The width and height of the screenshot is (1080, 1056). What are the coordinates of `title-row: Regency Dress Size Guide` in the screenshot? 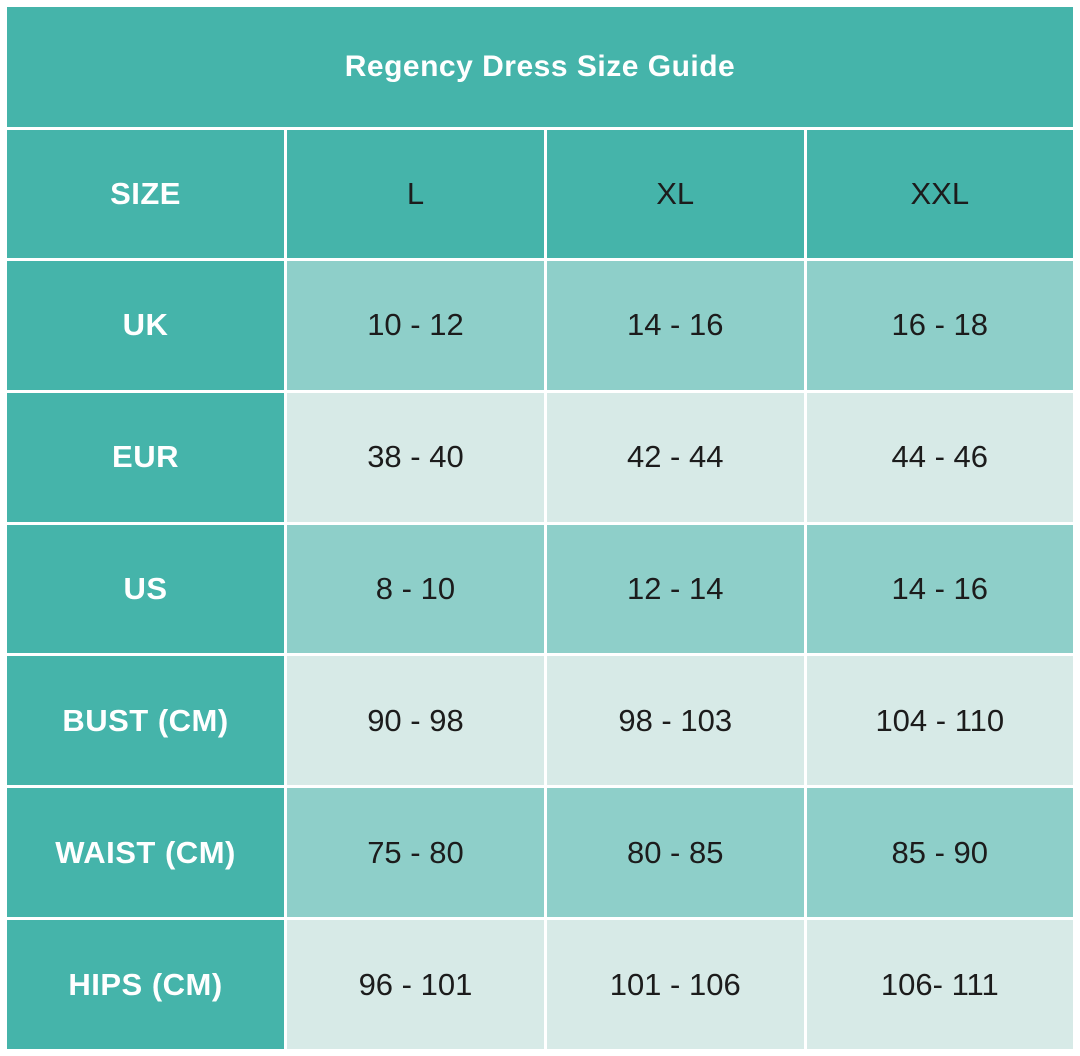 It's located at (540, 67).